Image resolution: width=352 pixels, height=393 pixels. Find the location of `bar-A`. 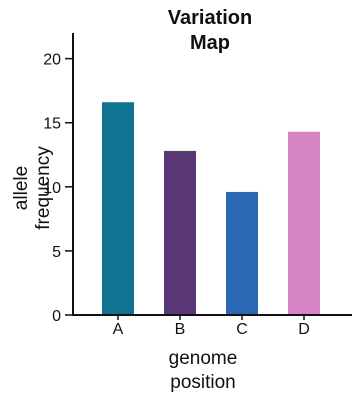

bar-A is located at coordinates (118, 208).